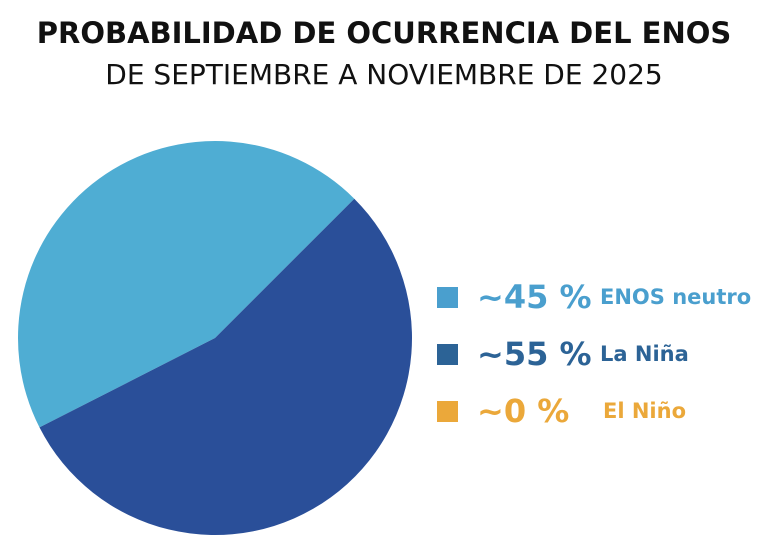 This screenshot has width=768, height=556. What do you see at coordinates (644, 354) in the screenshot?
I see `legend-label: La Niña` at bounding box center [644, 354].